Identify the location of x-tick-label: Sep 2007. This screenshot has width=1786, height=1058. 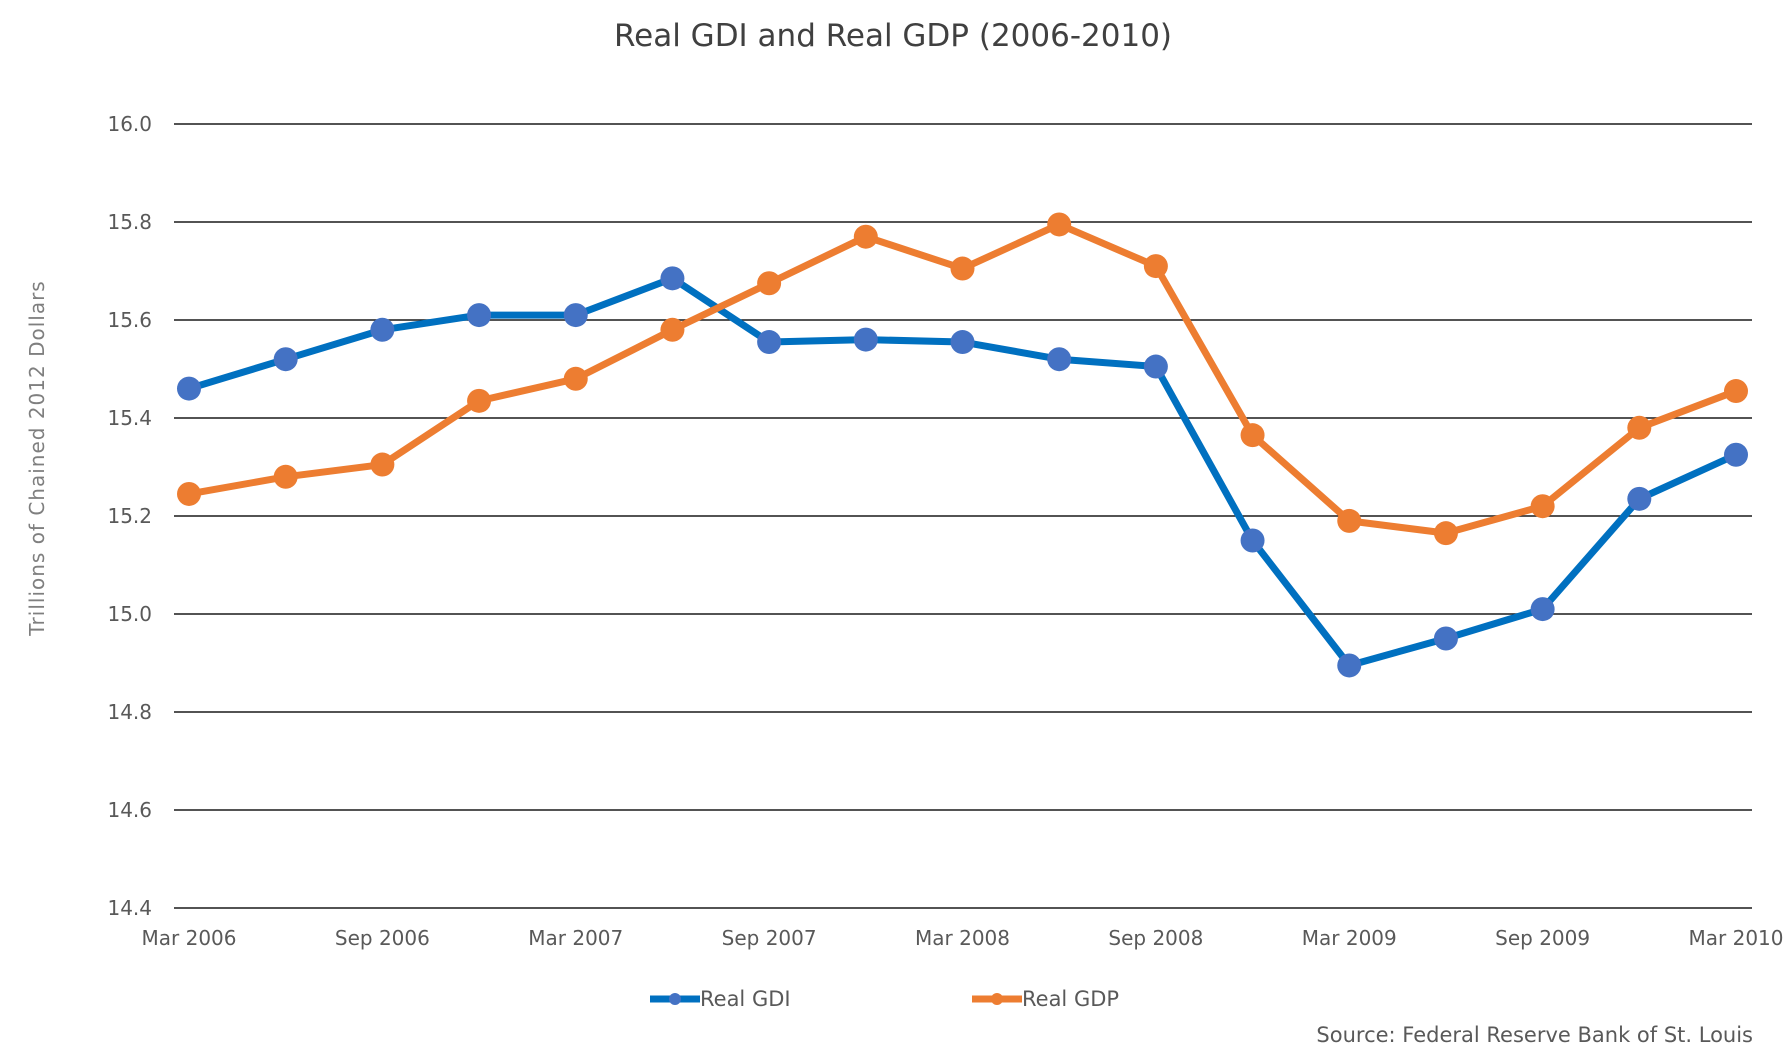
(769, 938).